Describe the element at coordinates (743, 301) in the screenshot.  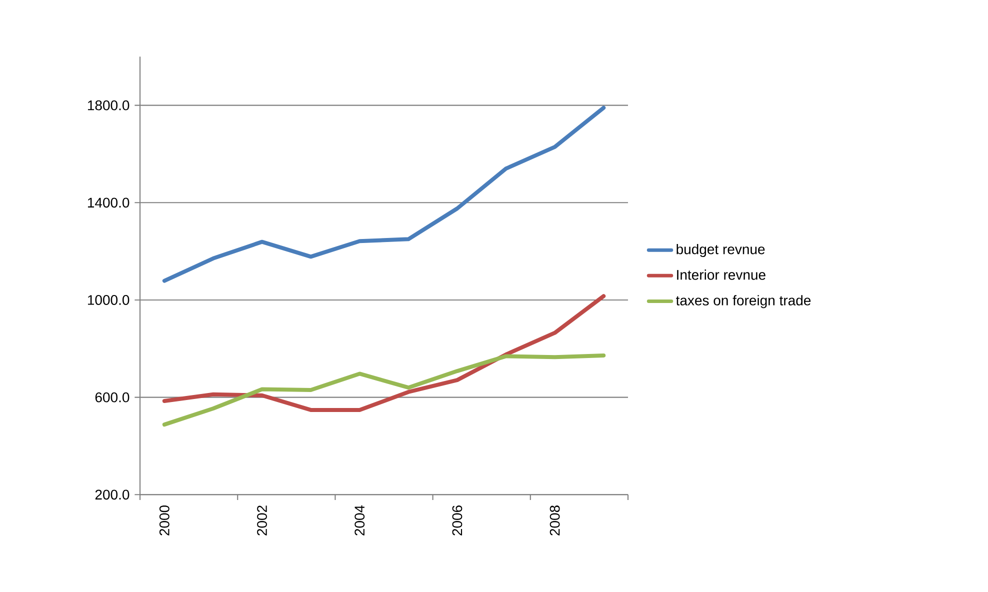
I see `legend-label: taxes on foreign trade` at that location.